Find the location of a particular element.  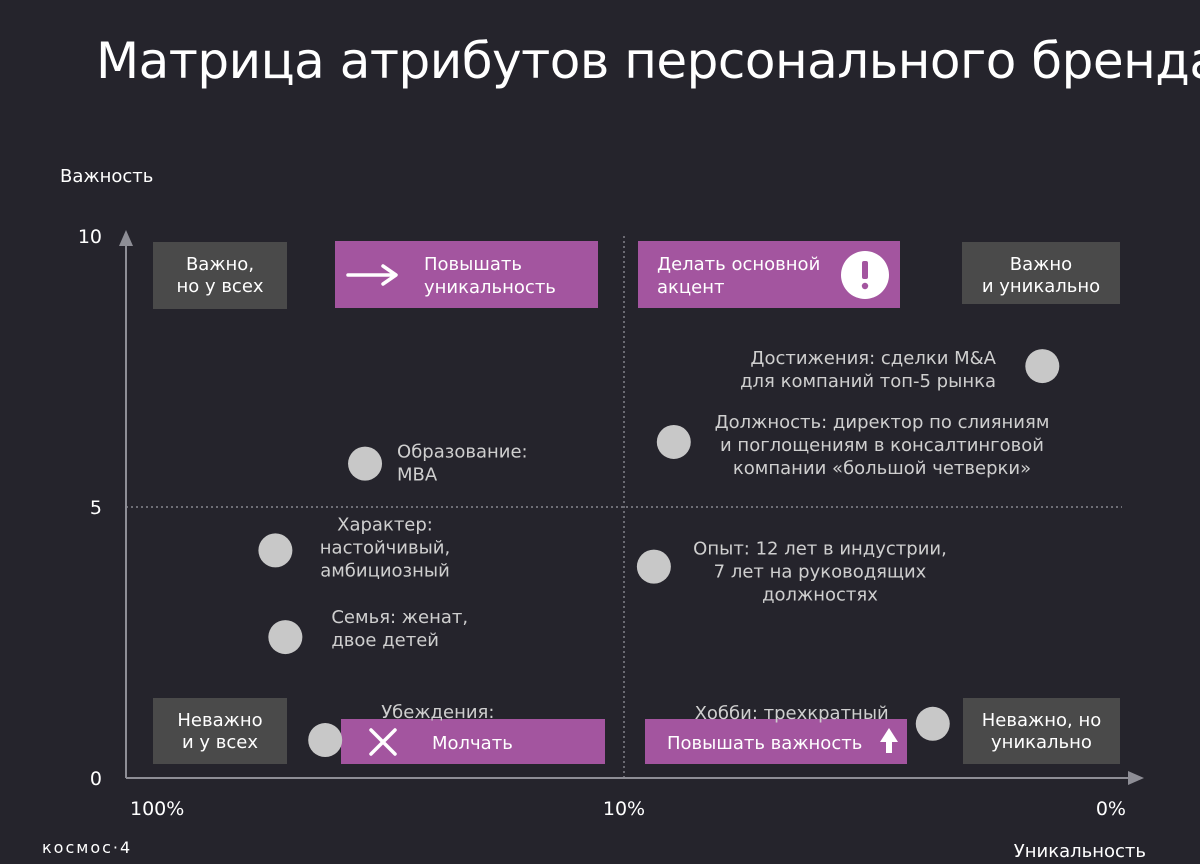

action-label-line: Молчать is located at coordinates (472, 743).